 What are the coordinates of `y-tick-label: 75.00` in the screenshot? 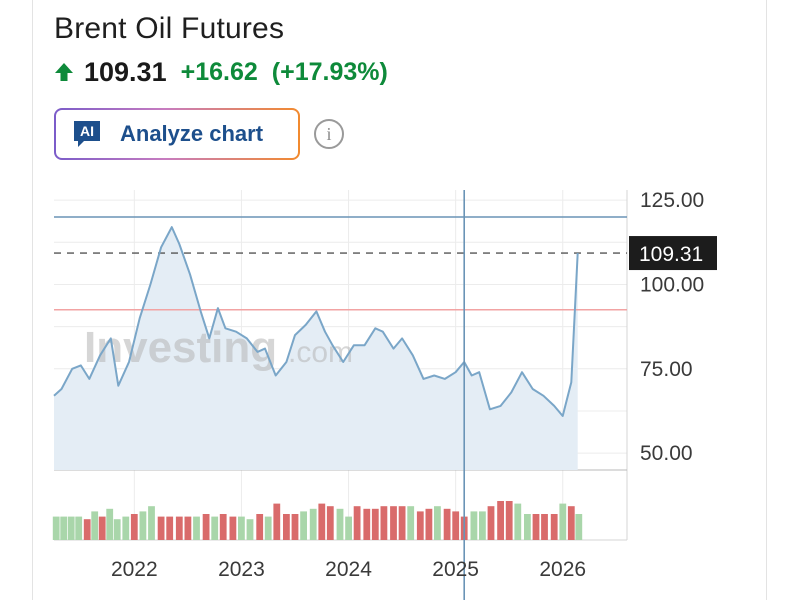 It's located at (666, 369).